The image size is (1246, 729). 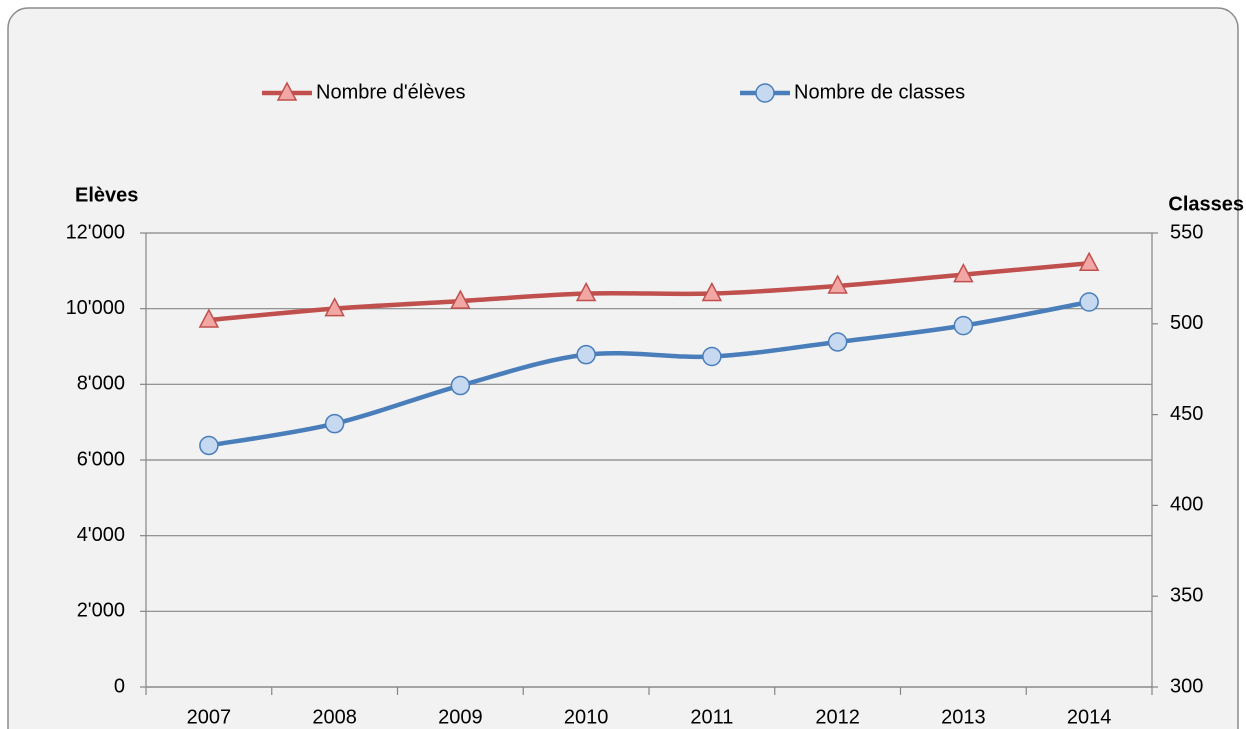 What do you see at coordinates (1186, 232) in the screenshot?
I see `y2-tick-label: 550` at bounding box center [1186, 232].